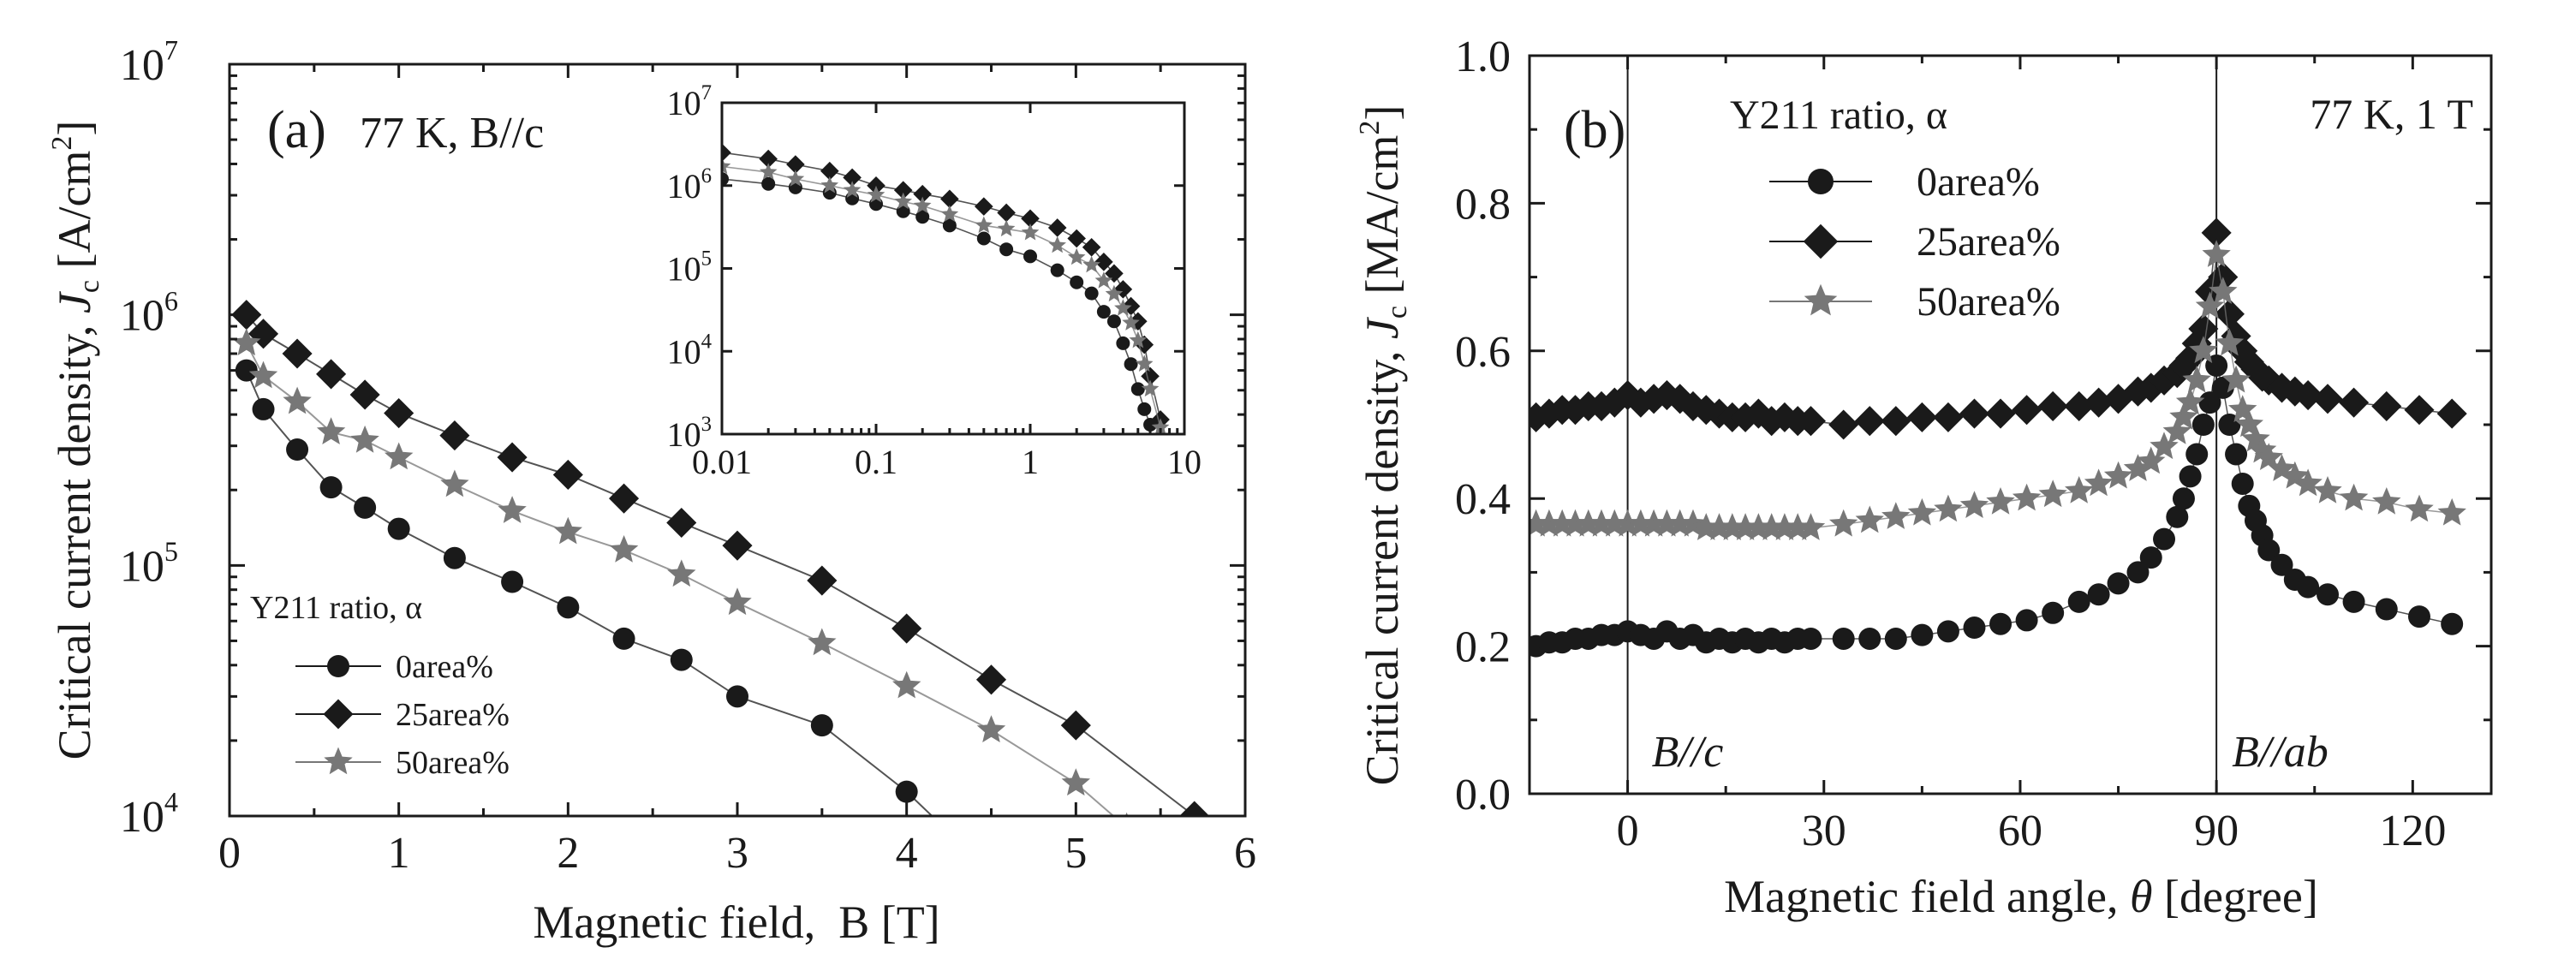 This screenshot has height=959, width=2576. I want to click on panel-b-x-axis-title: Magnetic field angle, θ [degree], so click(2021, 896).